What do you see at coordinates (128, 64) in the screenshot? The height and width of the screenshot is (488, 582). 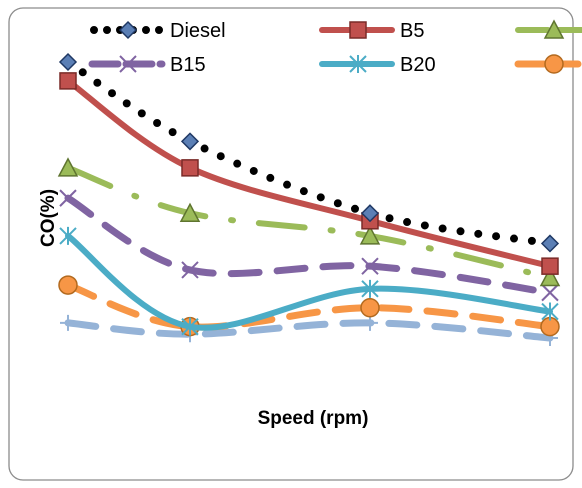 I see `legend-marker-b15` at bounding box center [128, 64].